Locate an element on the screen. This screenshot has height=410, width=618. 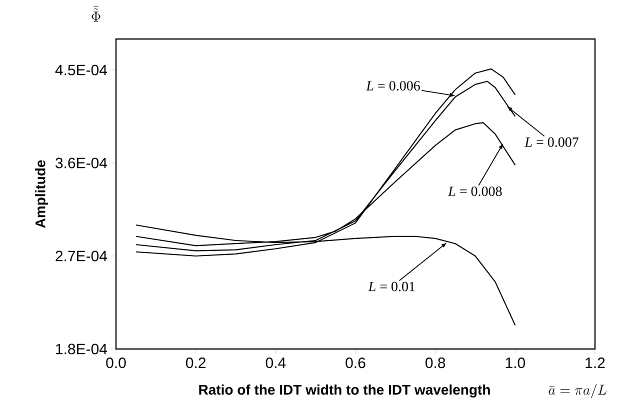
y-tick-label: 2.7E-04 is located at coordinates (82, 256).